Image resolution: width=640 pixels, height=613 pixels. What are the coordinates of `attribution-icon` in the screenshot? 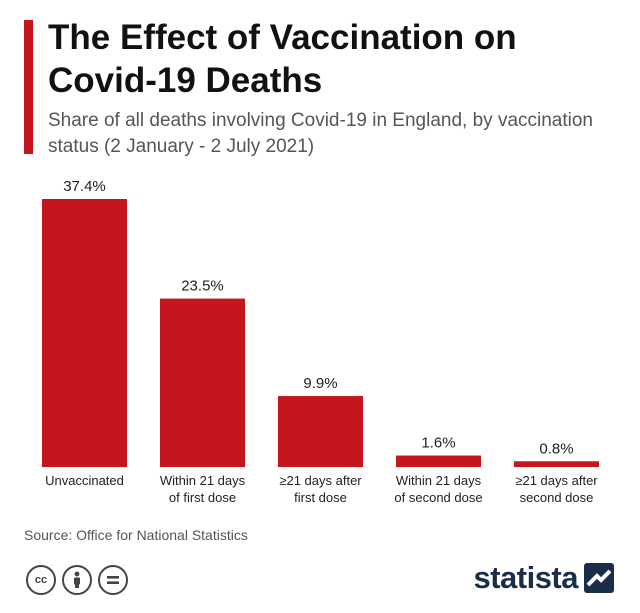 It's located at (77, 580).